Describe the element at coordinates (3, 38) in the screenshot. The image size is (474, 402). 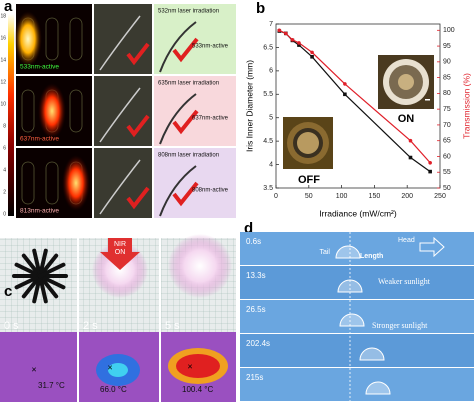
I see `colorbar-tick: 16` at that location.